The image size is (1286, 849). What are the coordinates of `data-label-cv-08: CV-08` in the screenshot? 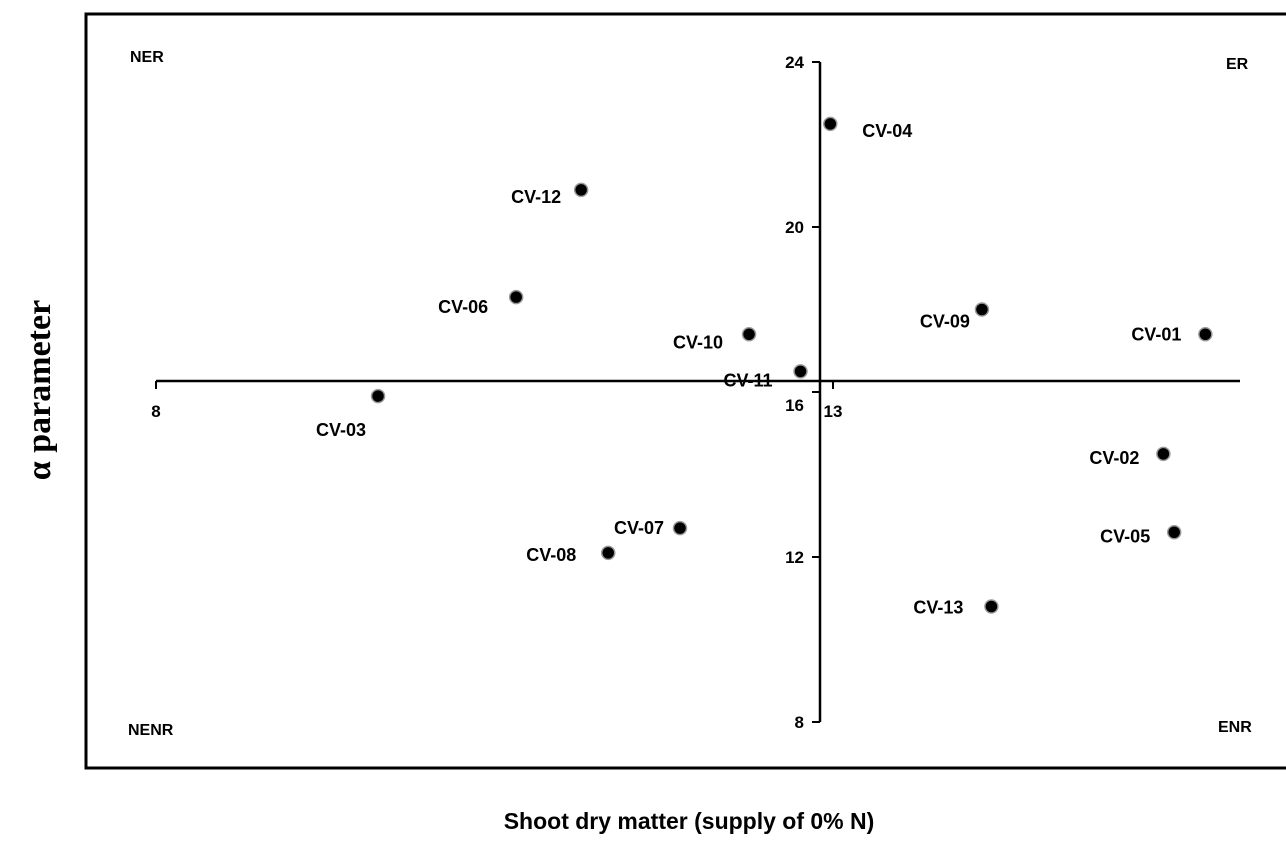 It's located at (551, 555).